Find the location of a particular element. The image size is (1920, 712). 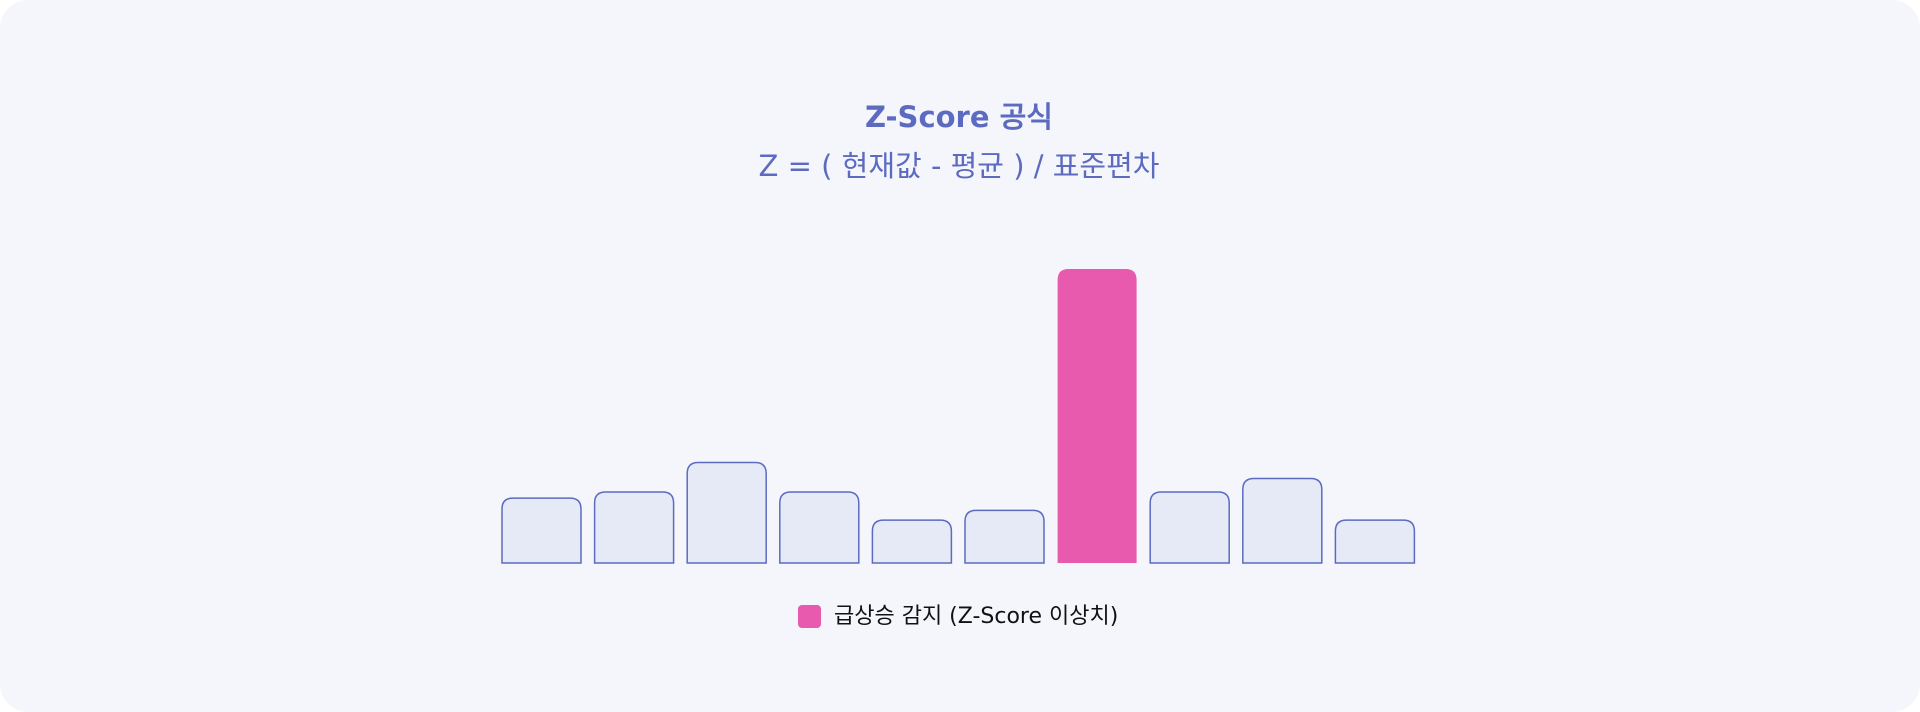

chart-subtitle: Z = ( 현재값 - 평균 ) / 표준편차 is located at coordinates (959, 166).